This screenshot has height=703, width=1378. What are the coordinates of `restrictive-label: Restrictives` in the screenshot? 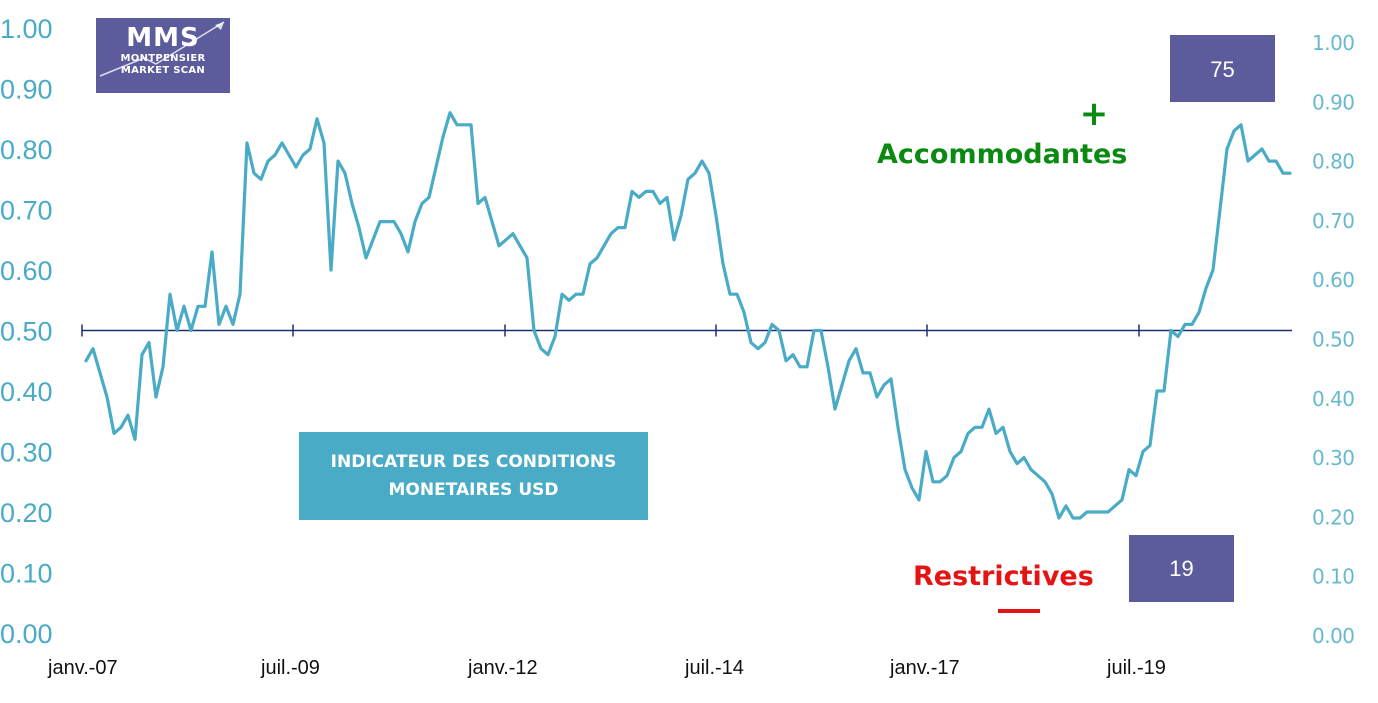 It's located at (1003, 576).